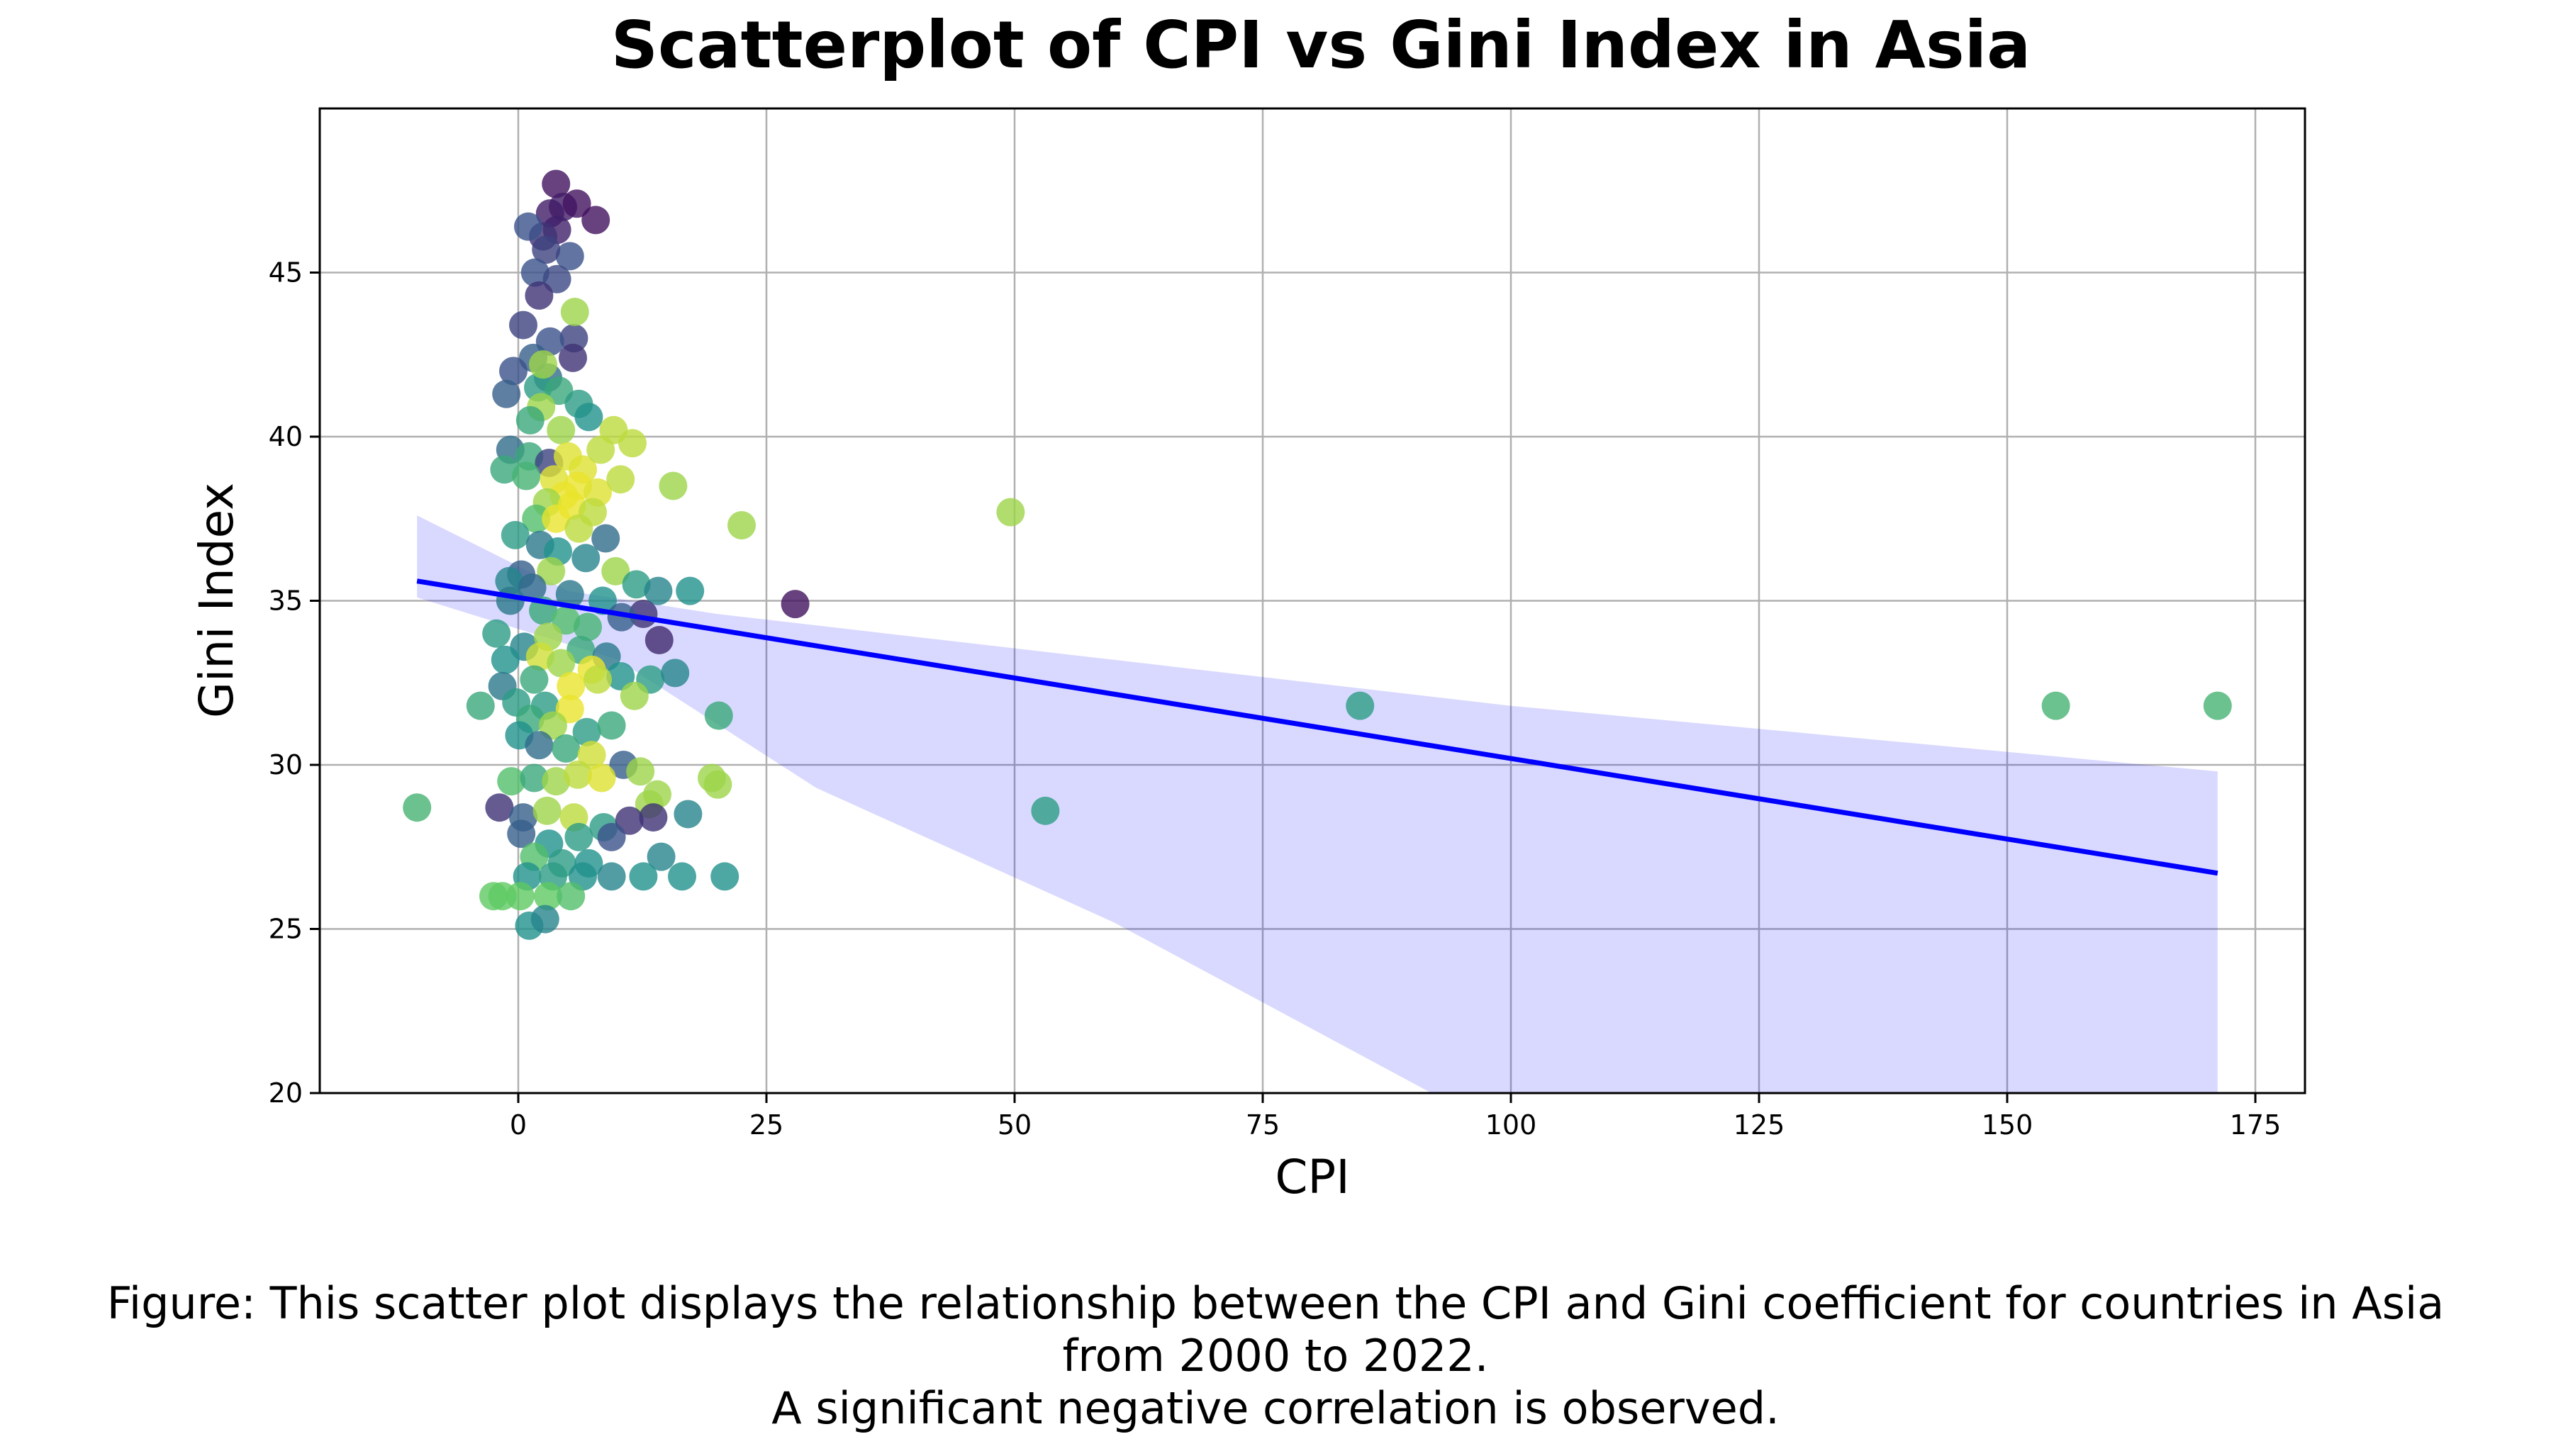 The width and height of the screenshot is (2551, 1456). I want to click on y-tick-label: 40, so click(286, 437).